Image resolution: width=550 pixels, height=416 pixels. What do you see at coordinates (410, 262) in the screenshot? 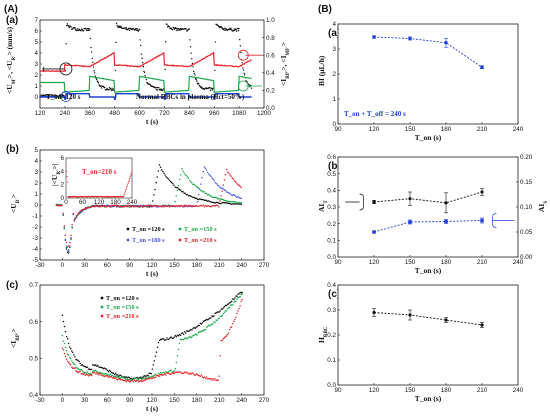
I see `x-tick-label: 150` at bounding box center [410, 262].